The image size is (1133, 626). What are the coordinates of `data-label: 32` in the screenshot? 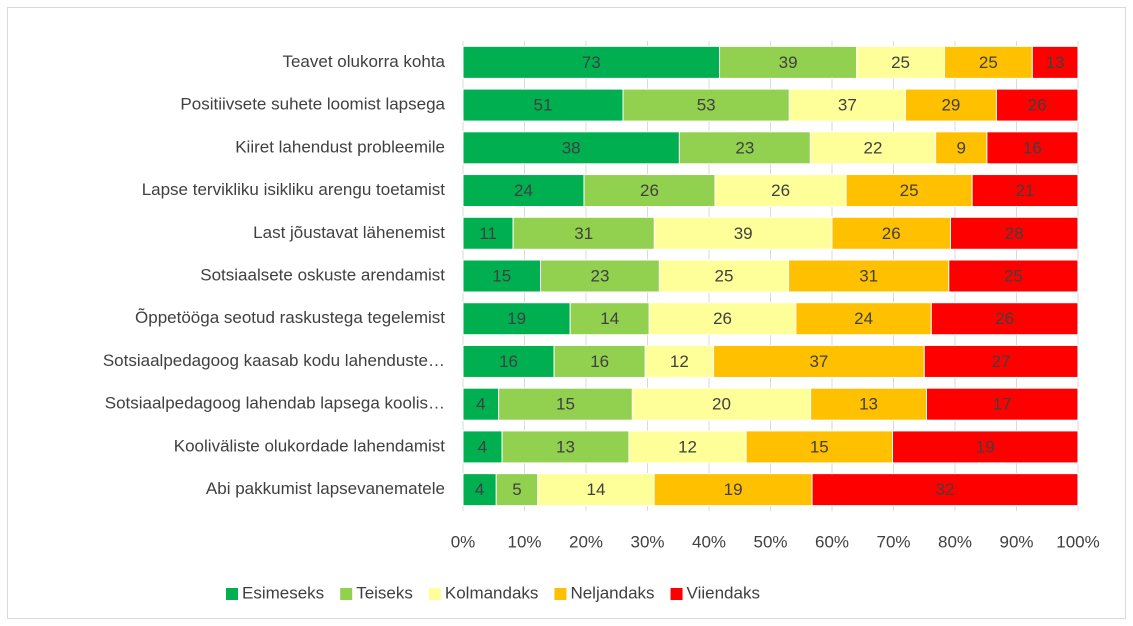 It's located at (945, 489).